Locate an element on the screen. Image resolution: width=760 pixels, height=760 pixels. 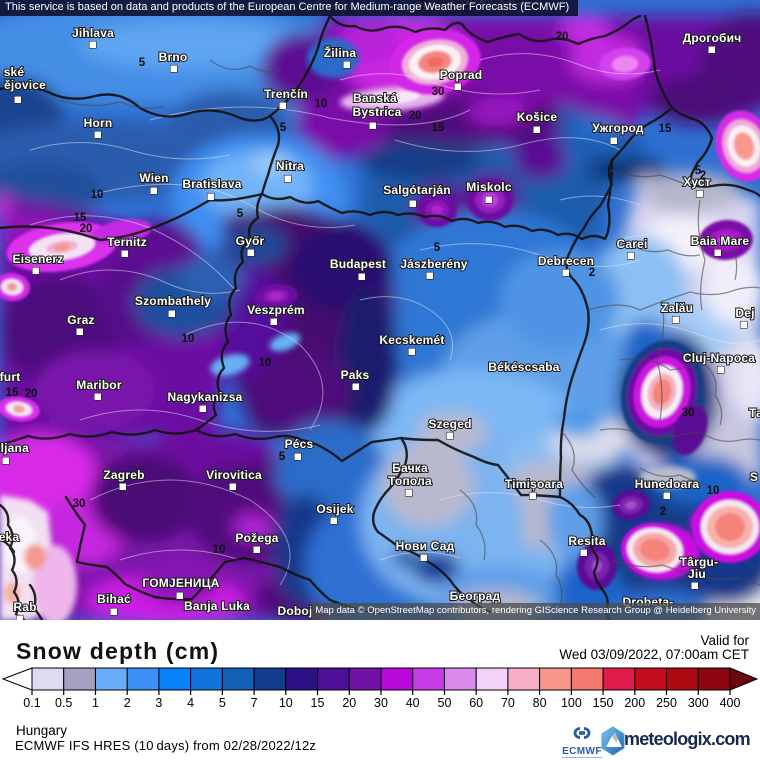
svg-text: 100 is located at coordinates (571, 703).